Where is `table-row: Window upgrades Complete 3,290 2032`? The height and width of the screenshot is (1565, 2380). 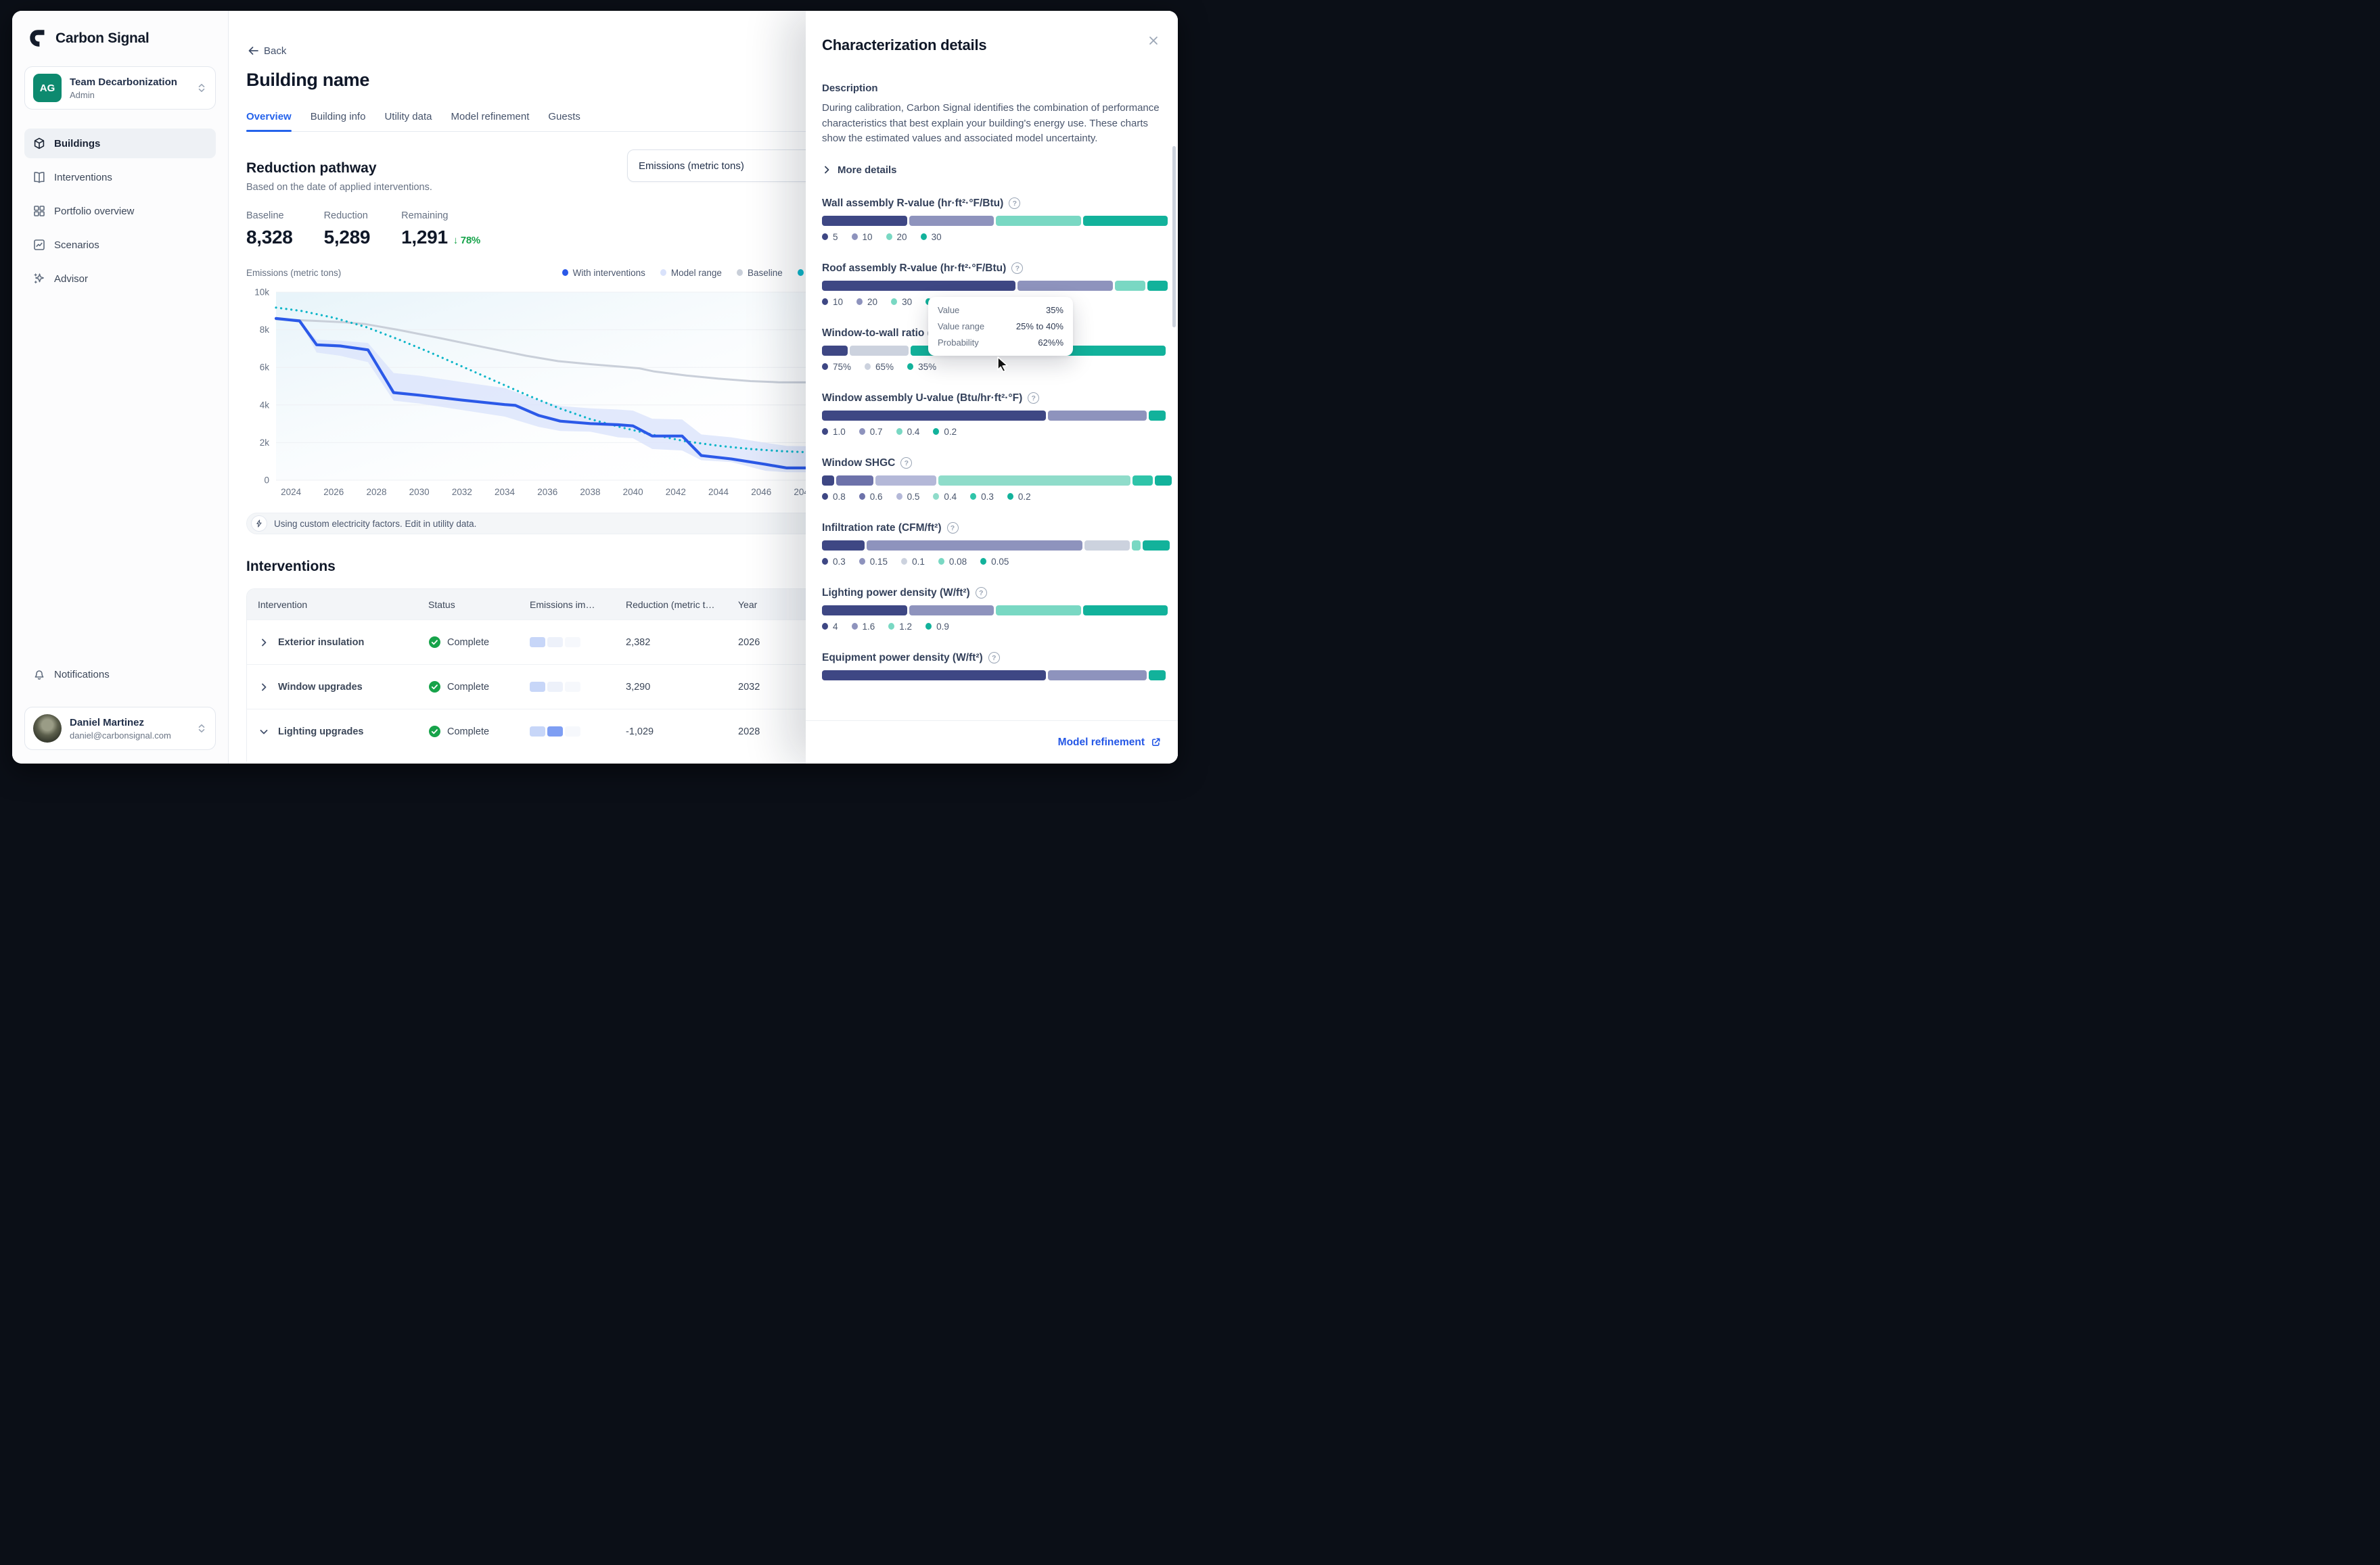
table-row: Window upgrades Complete 3,290 2032 is located at coordinates (532, 686).